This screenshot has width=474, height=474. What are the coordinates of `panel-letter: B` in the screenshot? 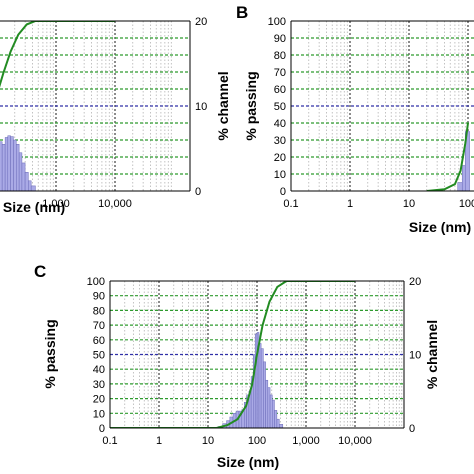 It's located at (242, 12).